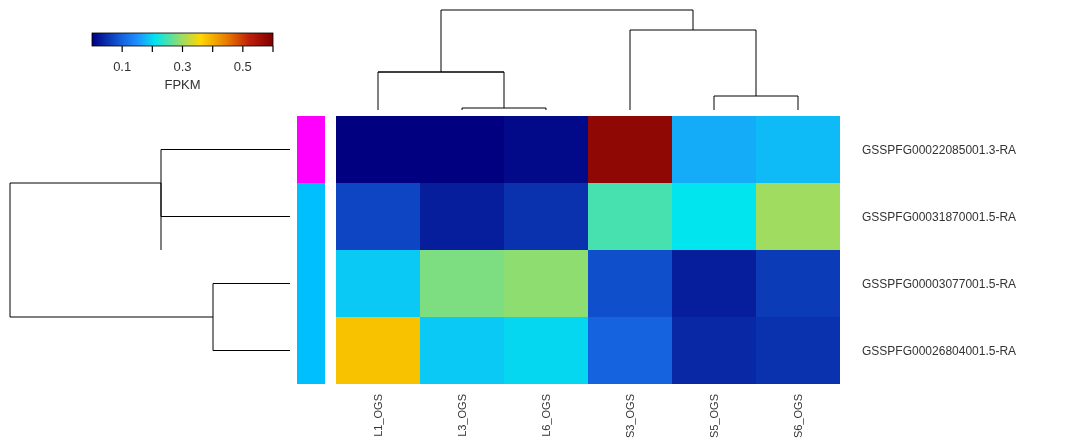  What do you see at coordinates (714, 416) in the screenshot?
I see `x-tick-label: S5_OGS` at bounding box center [714, 416].